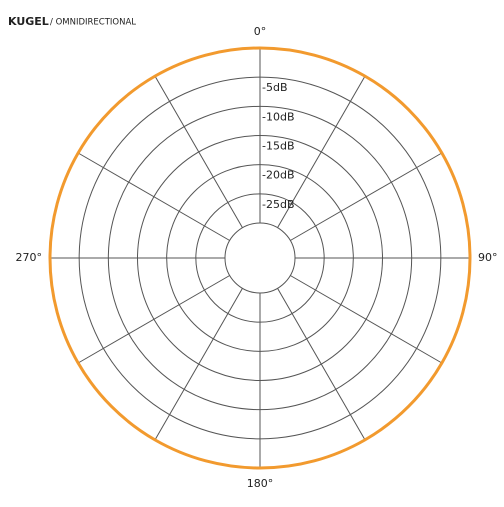 The height and width of the screenshot is (507, 504). What do you see at coordinates (260, 31) in the screenshot?
I see `theta-tick-label: 0°` at bounding box center [260, 31].